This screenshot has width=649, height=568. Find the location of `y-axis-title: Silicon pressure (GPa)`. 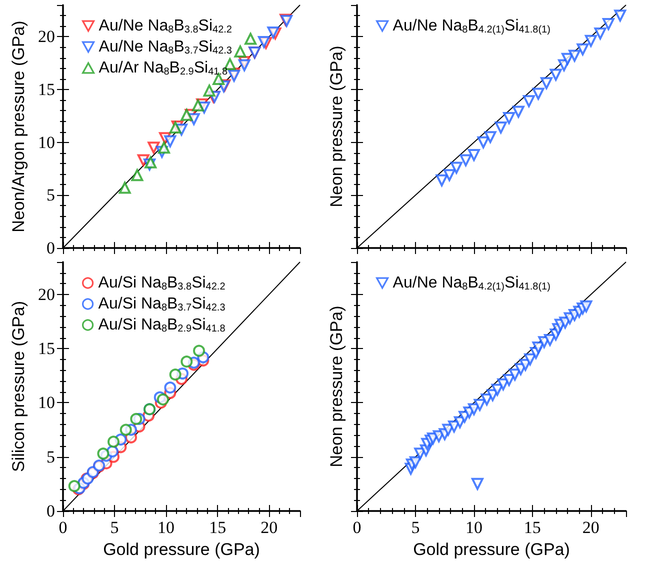

y-axis-title: Silicon pressure (GPa) is located at coordinates (18, 386).